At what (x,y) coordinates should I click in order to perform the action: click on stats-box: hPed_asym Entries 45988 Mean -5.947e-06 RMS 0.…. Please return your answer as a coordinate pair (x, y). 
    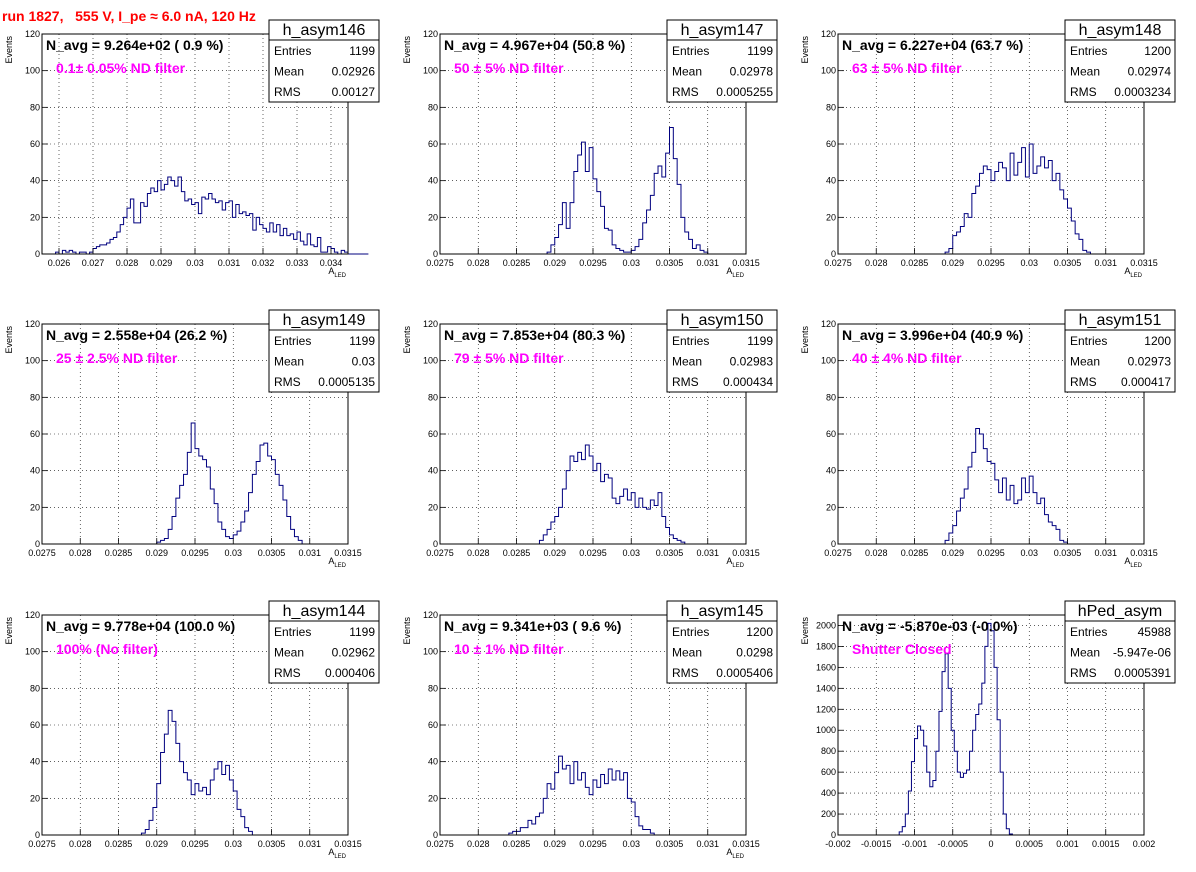
    Looking at the image, I should click on (1120, 642).